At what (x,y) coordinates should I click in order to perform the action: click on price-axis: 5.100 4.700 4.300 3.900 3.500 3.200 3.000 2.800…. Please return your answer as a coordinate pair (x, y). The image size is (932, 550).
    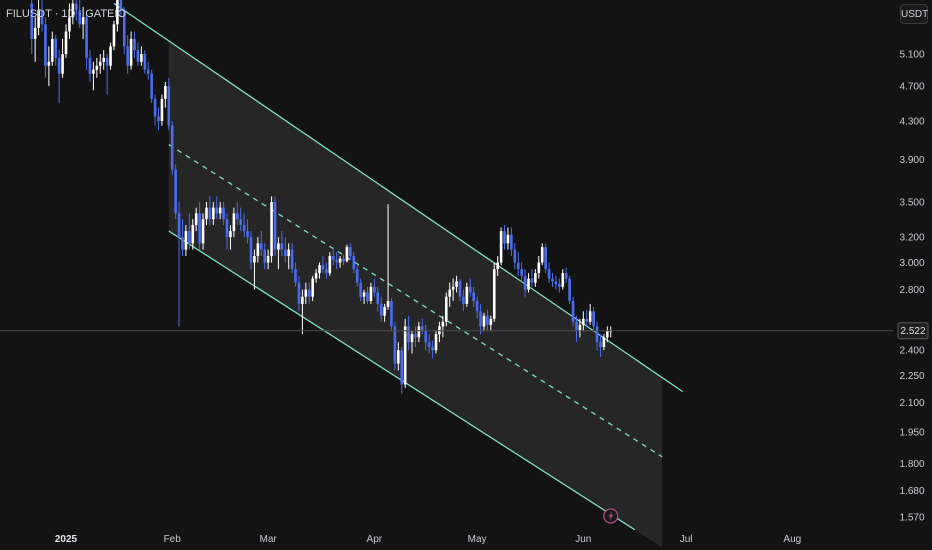
    Looking at the image, I should click on (911, 287).